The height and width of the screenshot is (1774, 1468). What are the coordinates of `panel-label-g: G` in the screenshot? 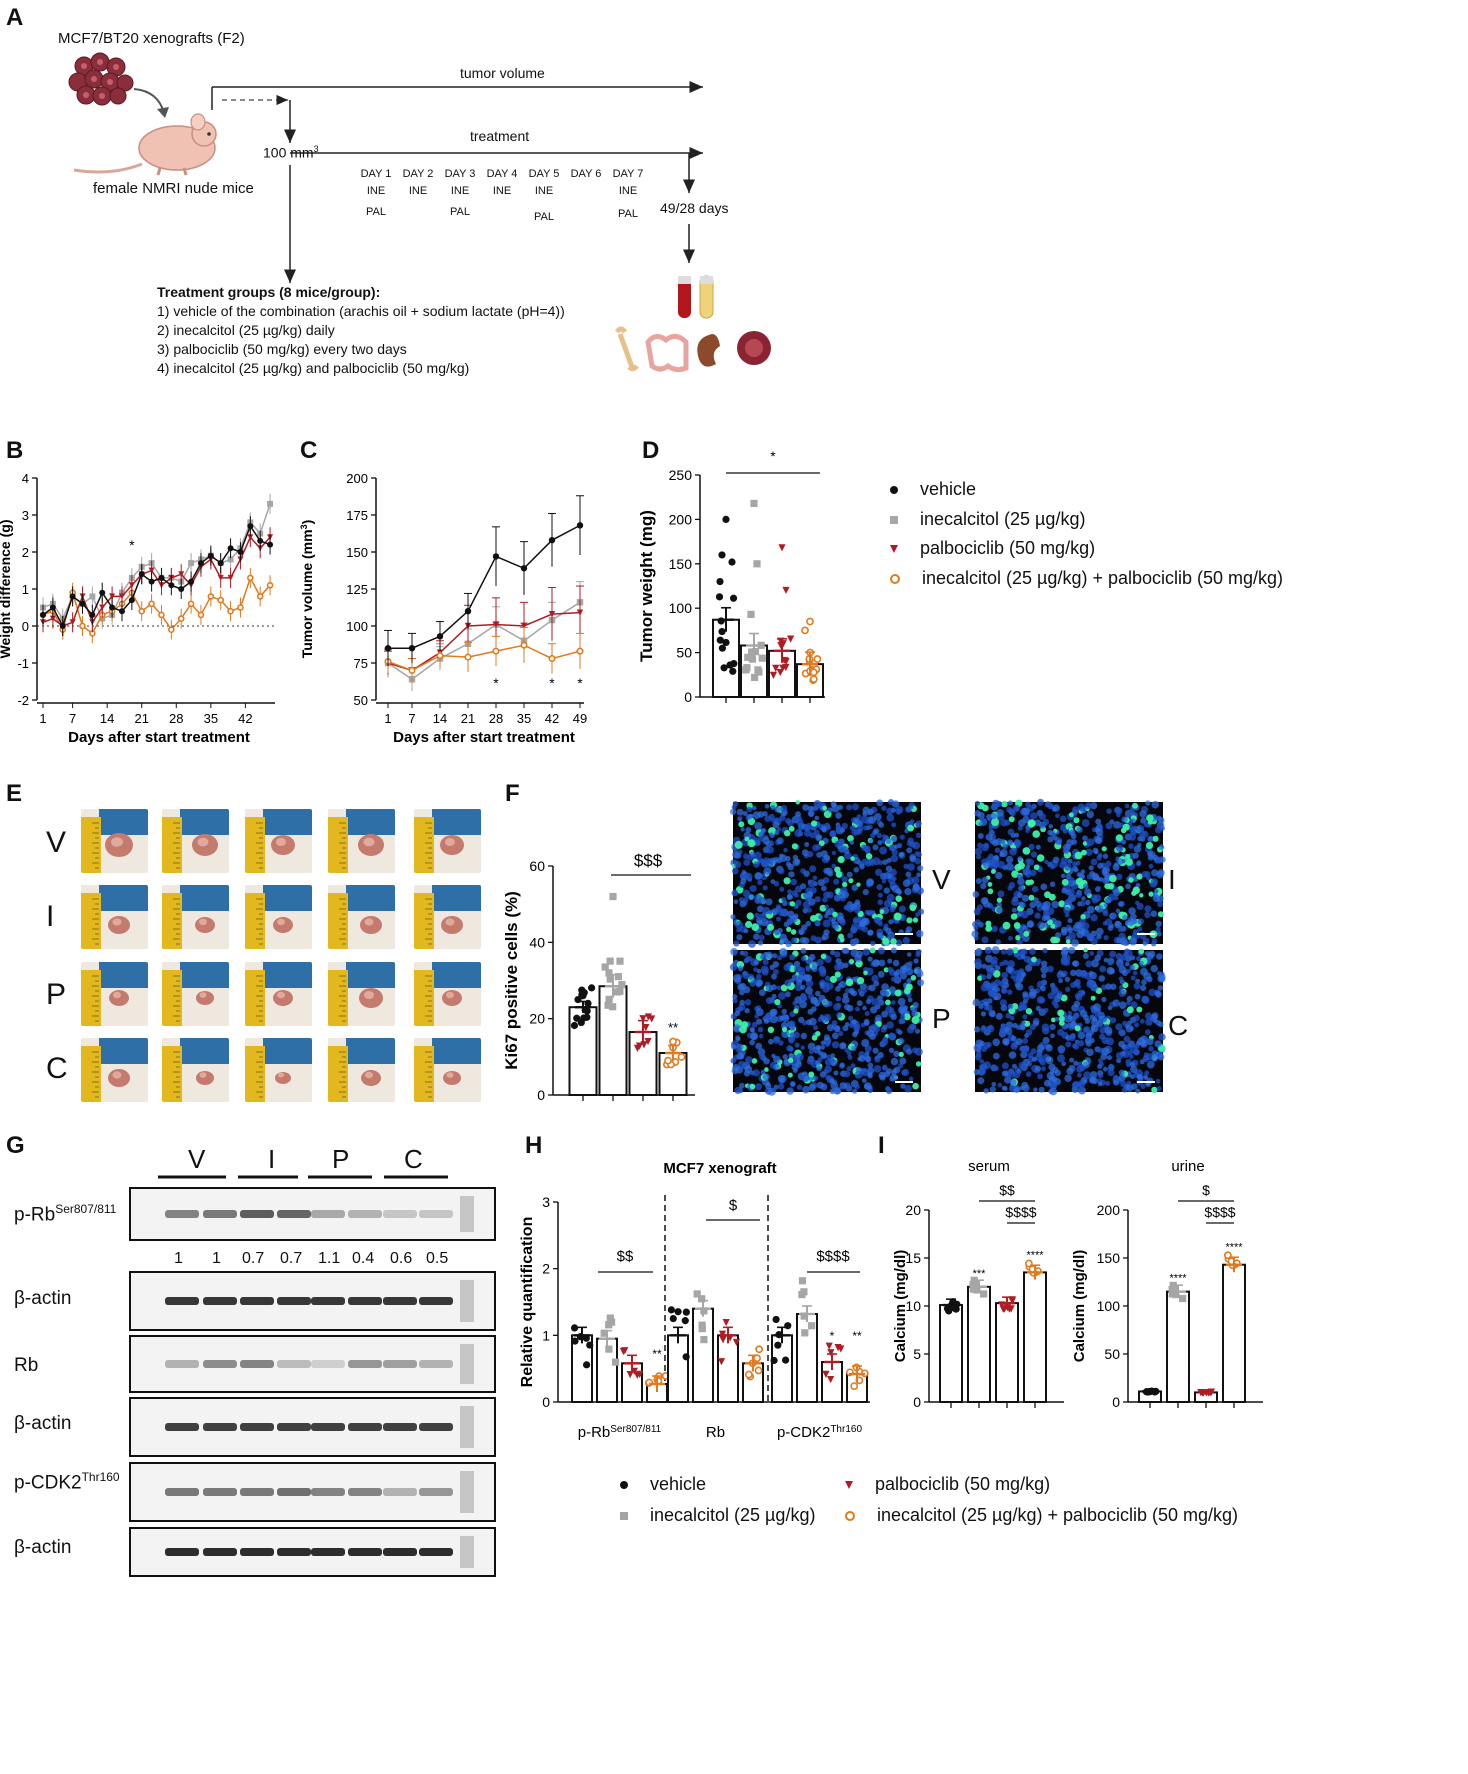 It's located at (15, 1145).